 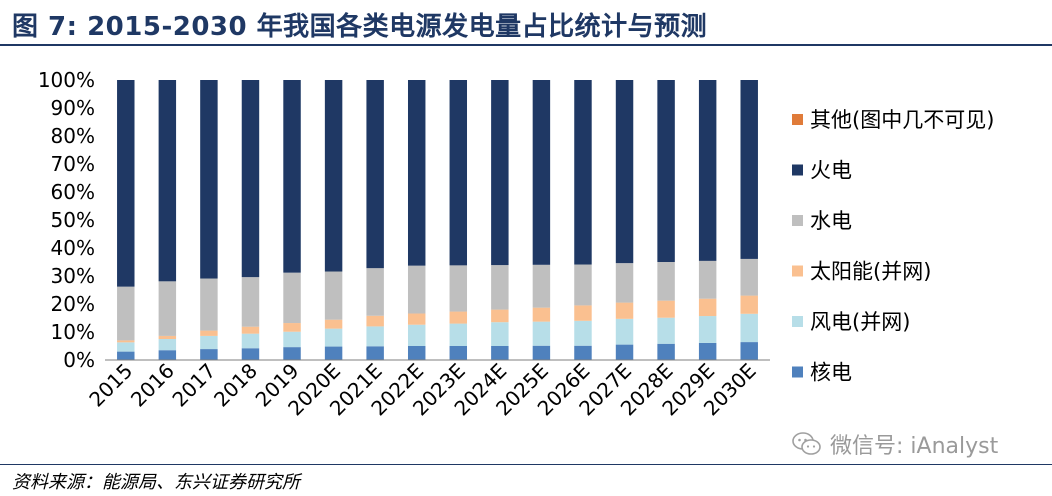 I want to click on legend-label: 核电, so click(x=831, y=373).